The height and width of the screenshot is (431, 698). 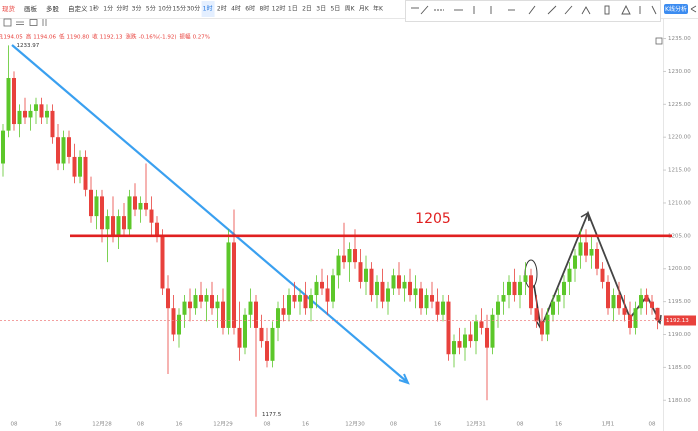 What do you see at coordinates (364, 9) in the screenshot?
I see `period-tab: 月K` at bounding box center [364, 9].